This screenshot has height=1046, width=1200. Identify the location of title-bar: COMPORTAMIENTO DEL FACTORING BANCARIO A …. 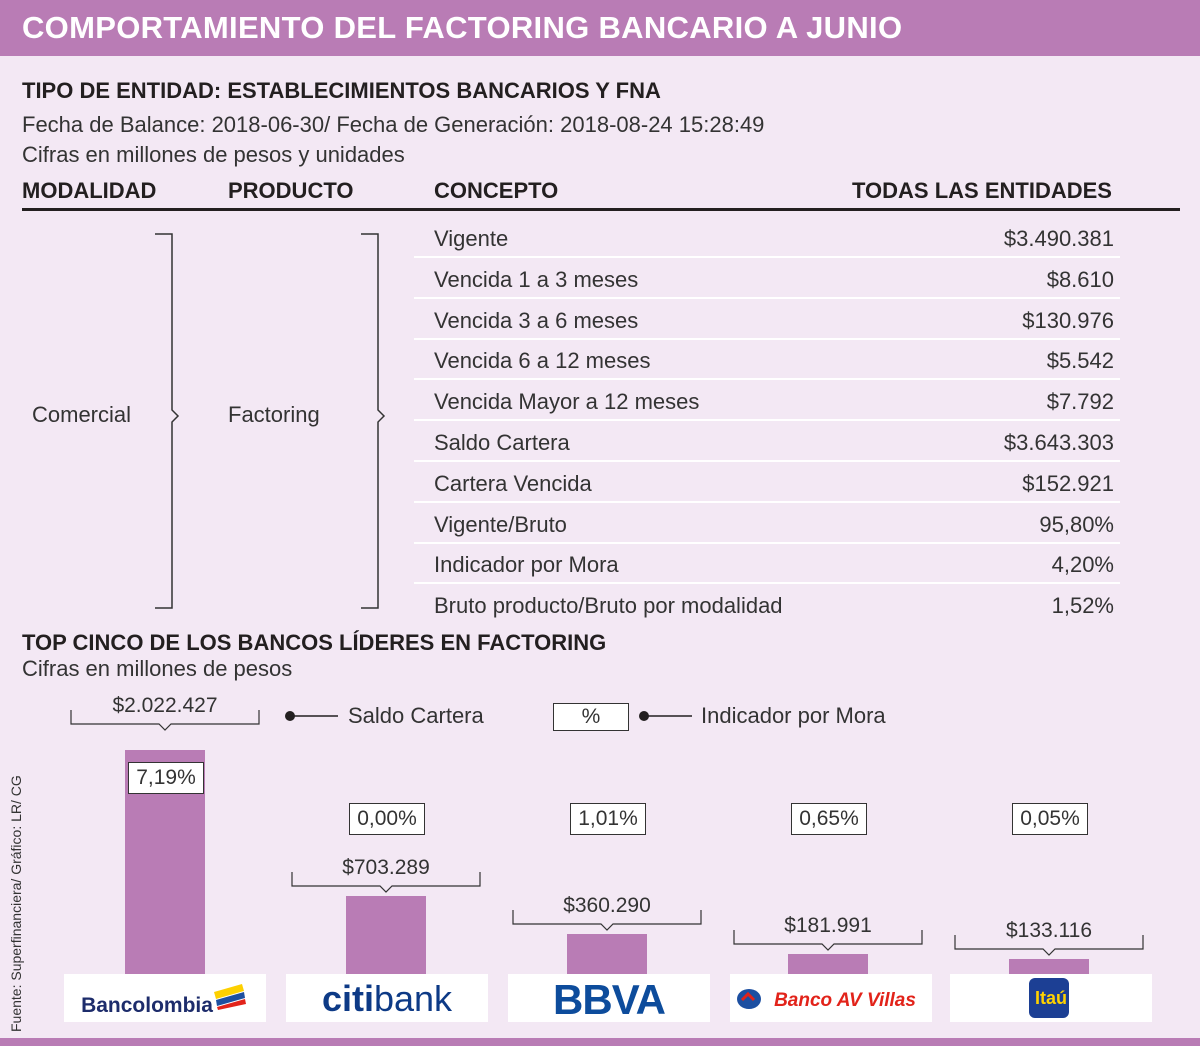
(600, 28).